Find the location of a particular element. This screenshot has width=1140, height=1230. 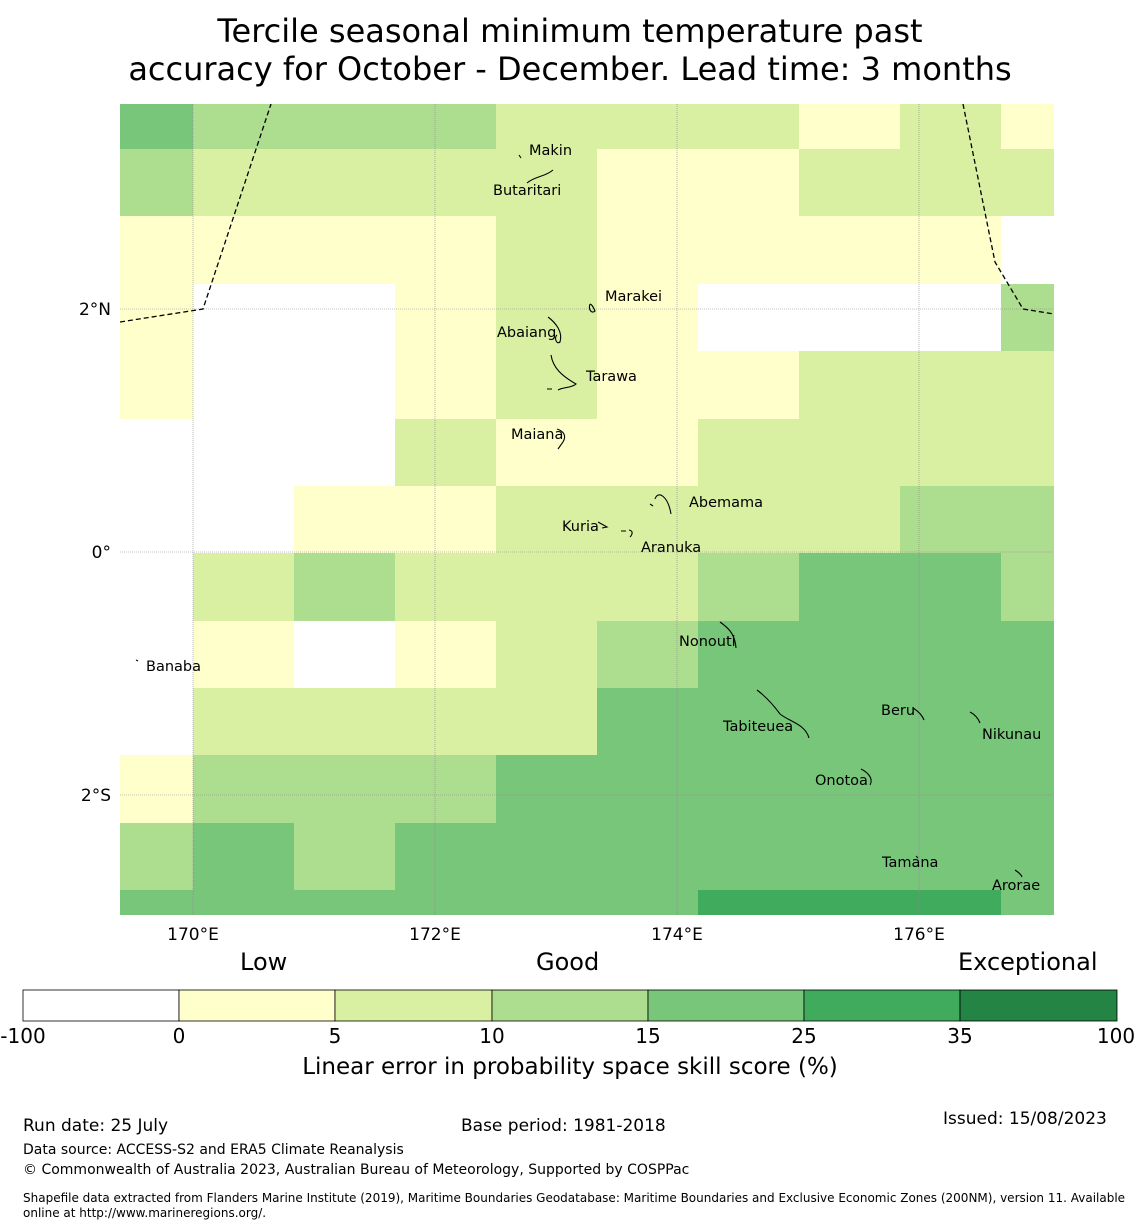

colorbar-tick-label: -100 is located at coordinates (23, 1036).